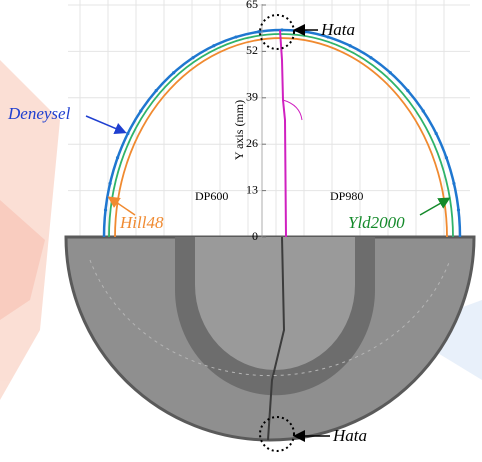 The height and width of the screenshot is (462, 482). I want to click on y-tick-label: 26, so click(252, 143).